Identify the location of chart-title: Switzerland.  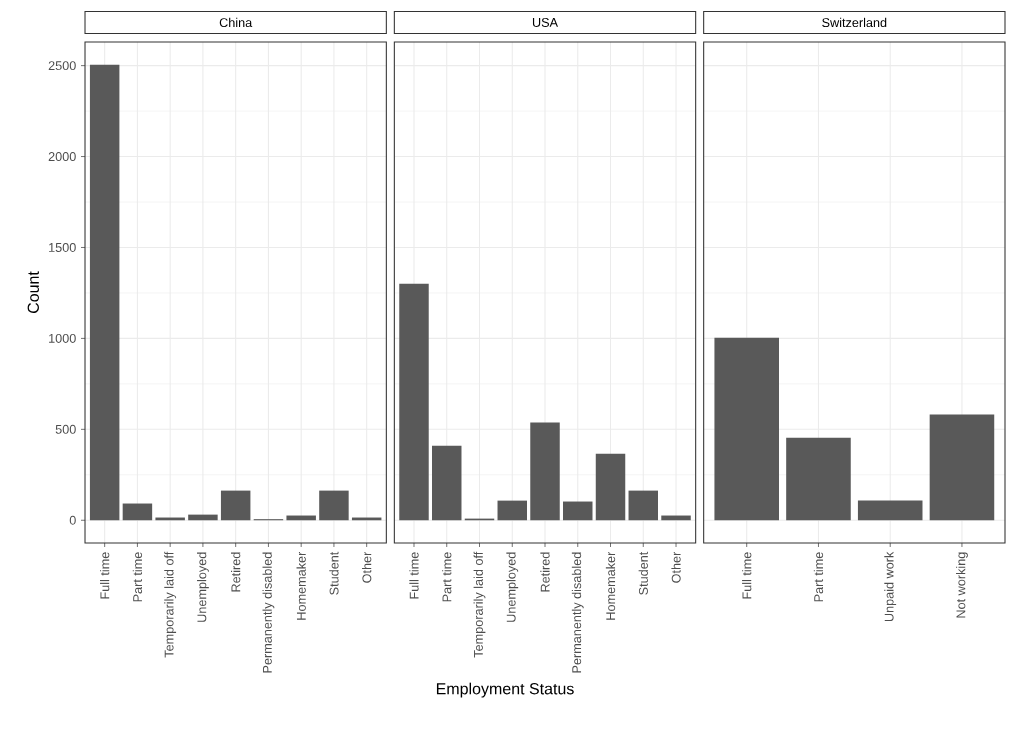
(854, 22).